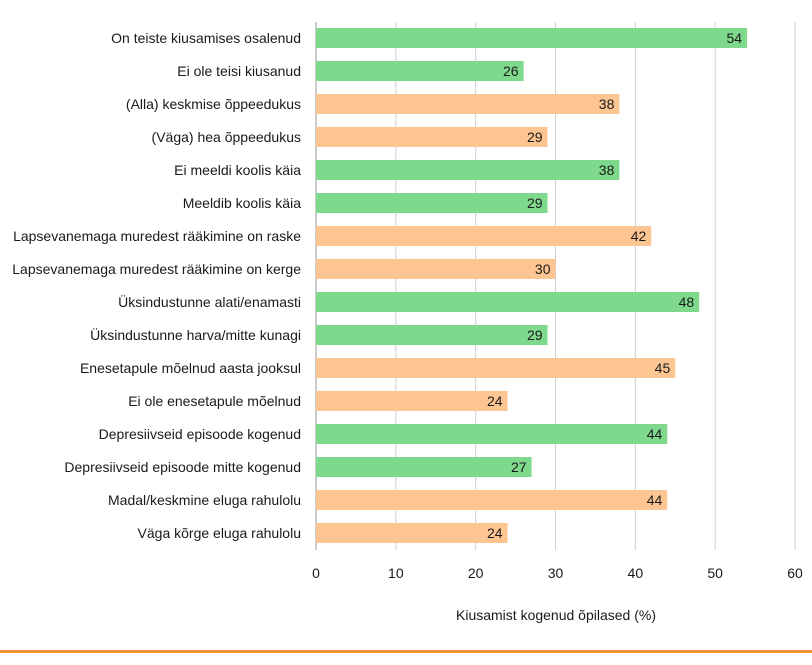 This screenshot has height=665, width=812. What do you see at coordinates (209, 301) in the screenshot?
I see `category-label: Üksindustunne alati/enamasti` at bounding box center [209, 301].